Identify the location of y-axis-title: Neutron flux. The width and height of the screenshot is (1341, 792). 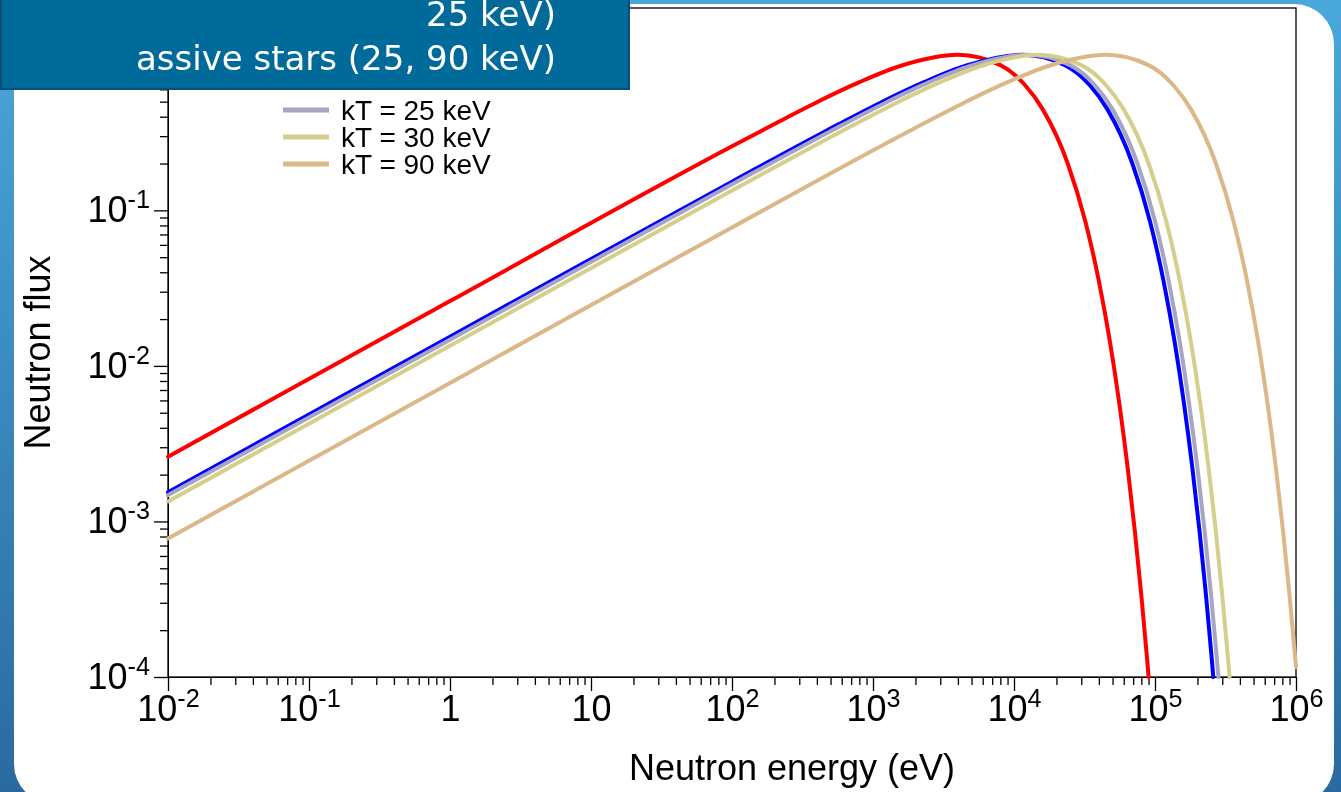
(37, 352).